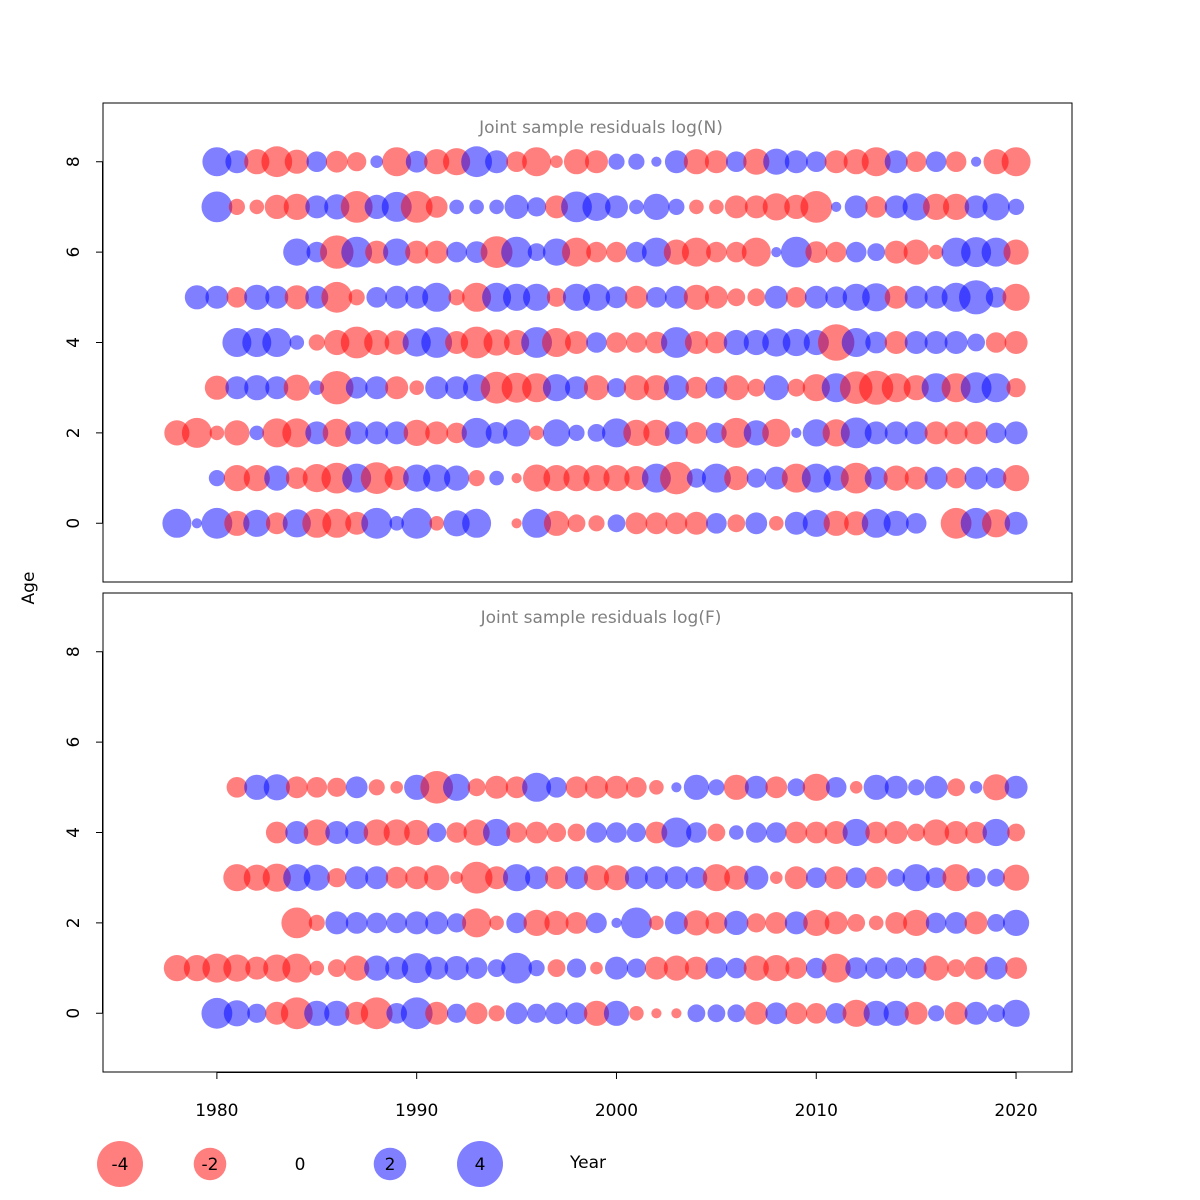  I want to click on legend-label: 0, so click(300, 1165).